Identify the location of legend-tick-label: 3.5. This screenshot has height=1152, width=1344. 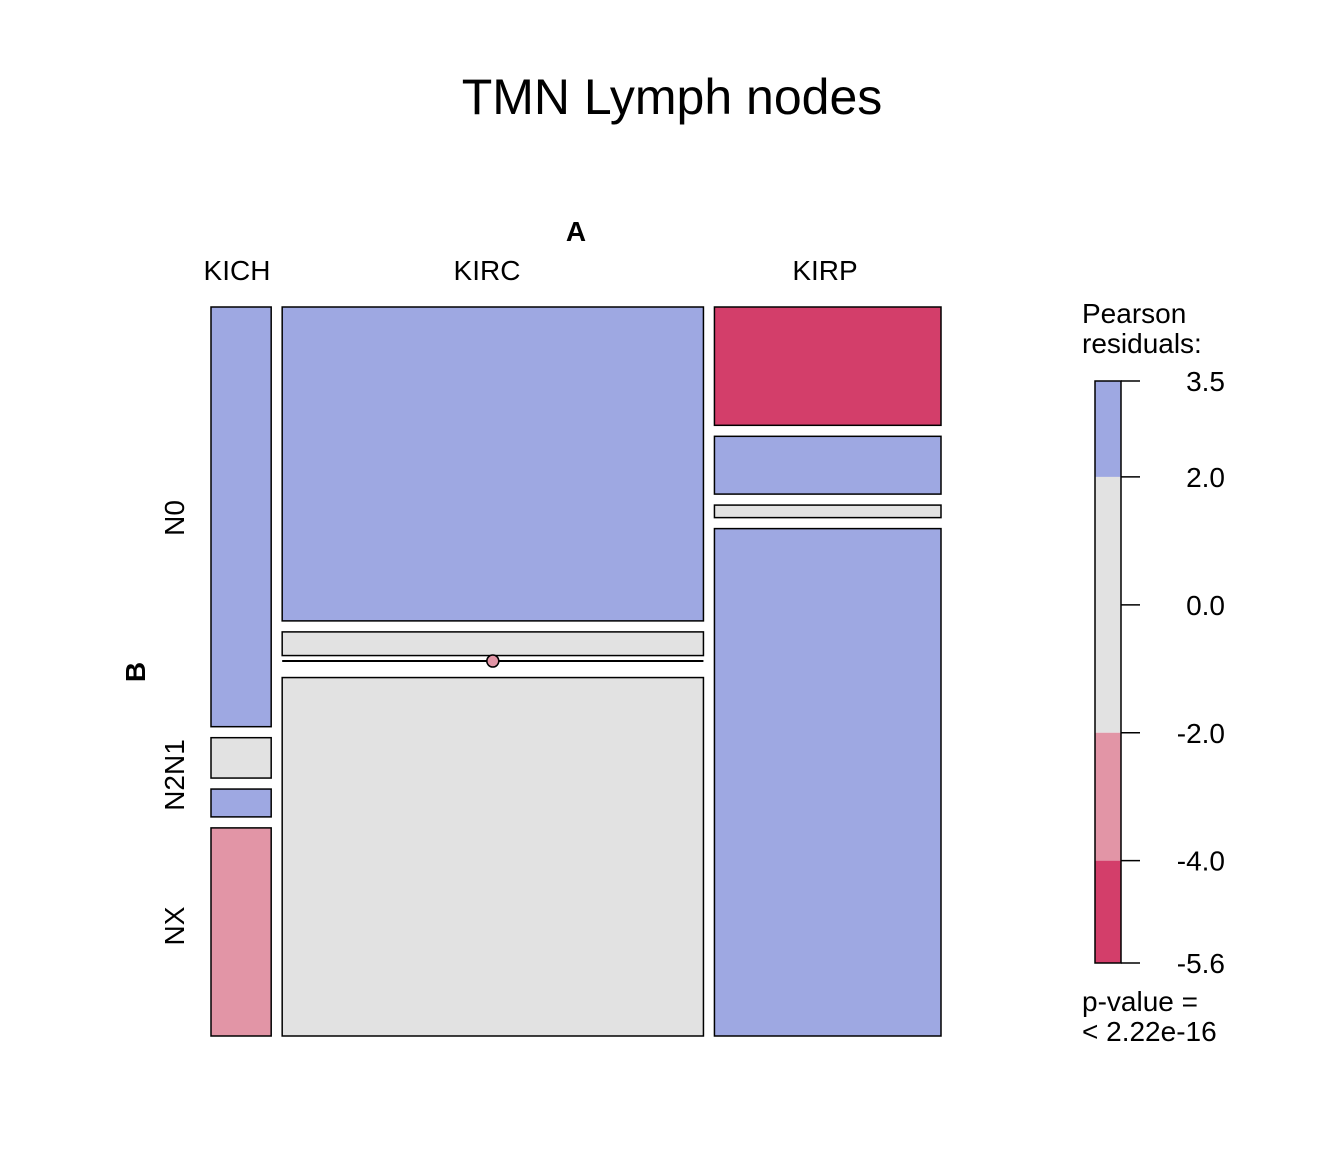
(1205, 381).